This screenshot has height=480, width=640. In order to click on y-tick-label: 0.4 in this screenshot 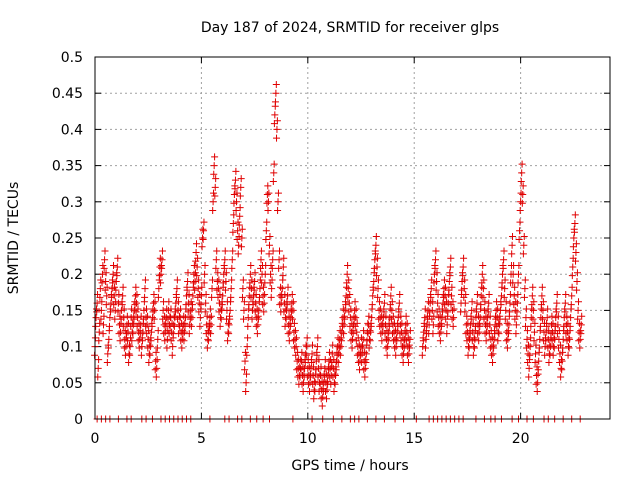, I will do `click(72, 130)`.